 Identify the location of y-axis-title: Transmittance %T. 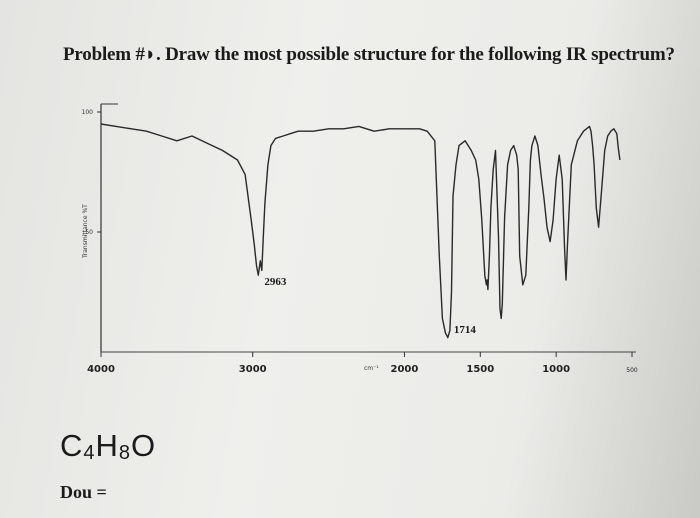
(85, 231).